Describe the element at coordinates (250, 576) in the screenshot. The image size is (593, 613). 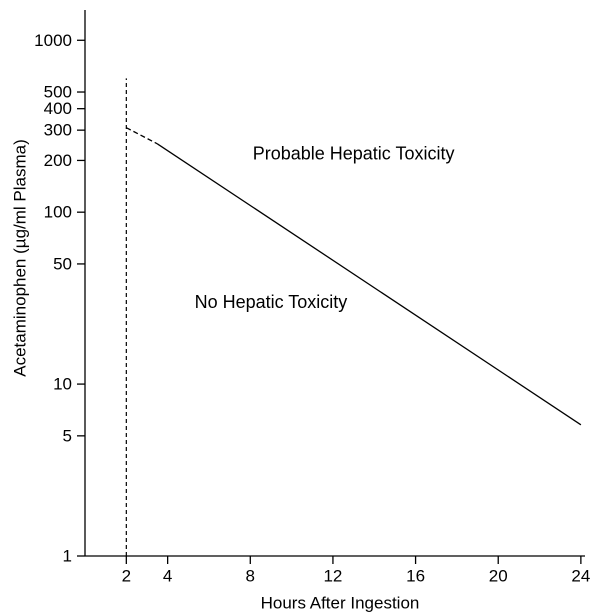
I see `x-tick-label: 8` at that location.